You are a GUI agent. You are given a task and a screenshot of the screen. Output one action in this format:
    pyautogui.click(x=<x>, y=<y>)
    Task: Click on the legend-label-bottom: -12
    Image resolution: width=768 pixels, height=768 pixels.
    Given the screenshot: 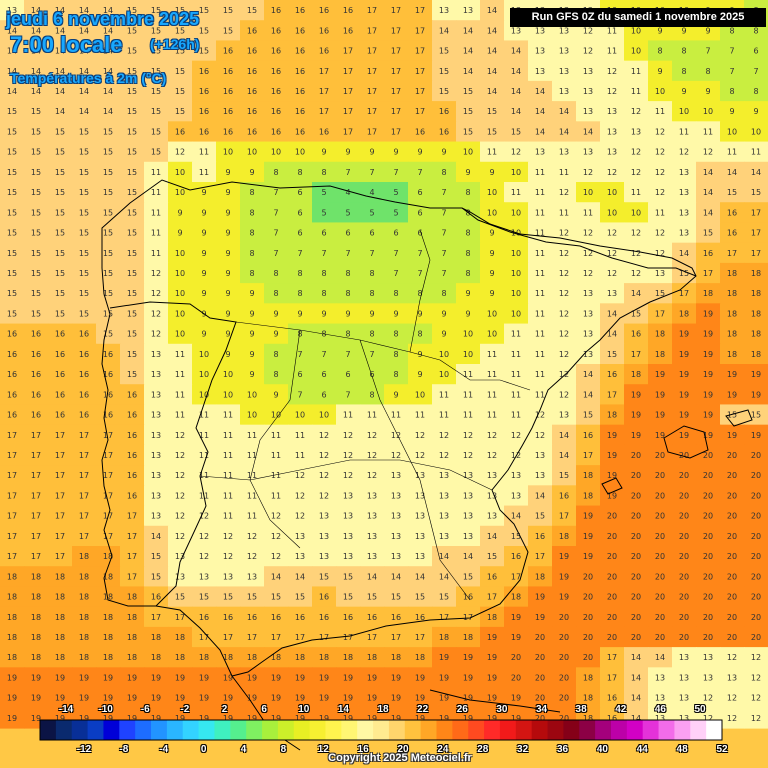 What is the action you would take?
    pyautogui.click(x=84, y=749)
    